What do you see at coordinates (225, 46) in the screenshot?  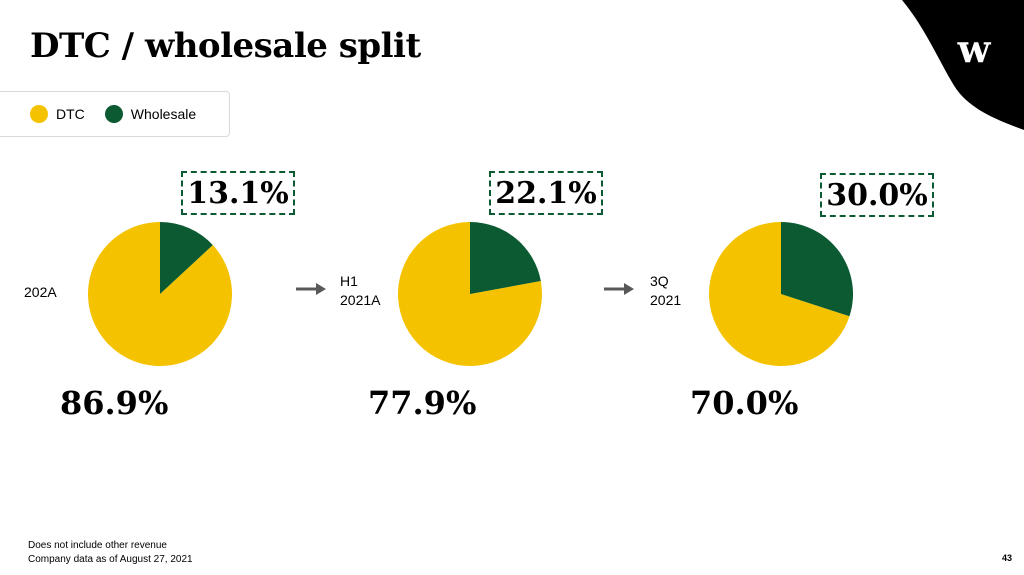 I see `slide-title: DTC / wholesale split` at bounding box center [225, 46].